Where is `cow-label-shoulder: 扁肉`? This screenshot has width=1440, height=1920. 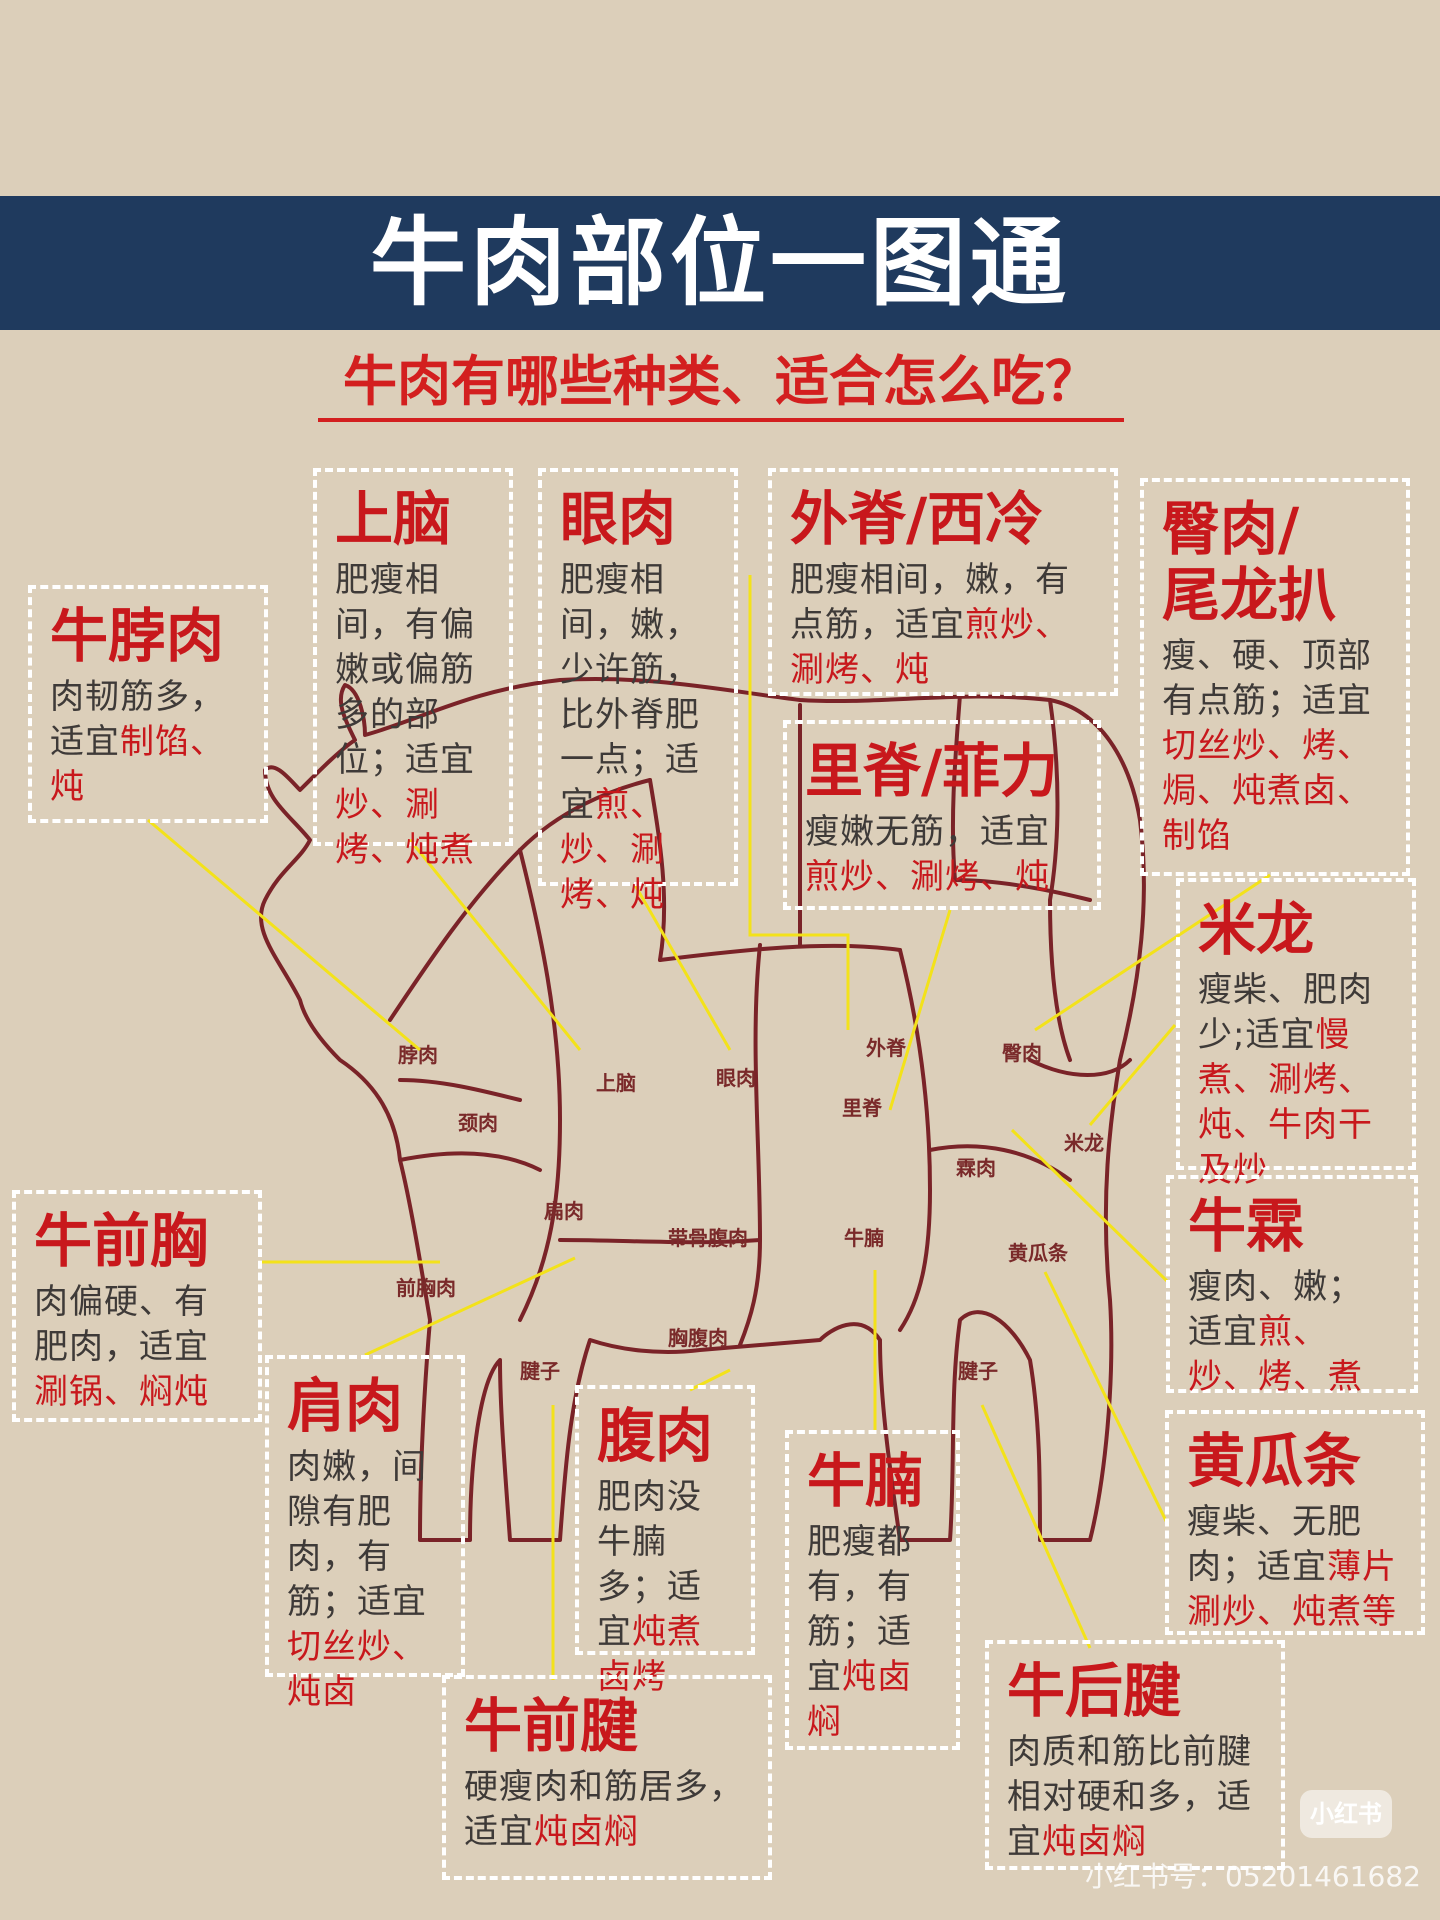 cow-label-shoulder: 扁肉 is located at coordinates (564, 1211).